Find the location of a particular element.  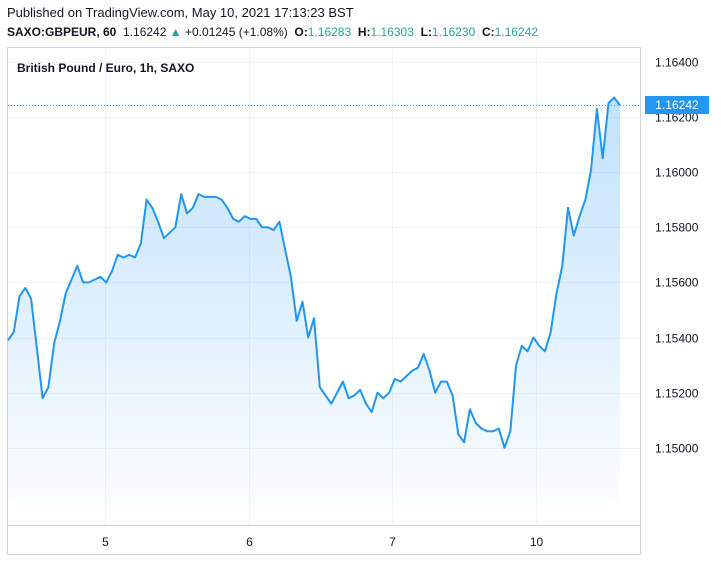

up-arrow-icon: ▲ is located at coordinates (175, 32).